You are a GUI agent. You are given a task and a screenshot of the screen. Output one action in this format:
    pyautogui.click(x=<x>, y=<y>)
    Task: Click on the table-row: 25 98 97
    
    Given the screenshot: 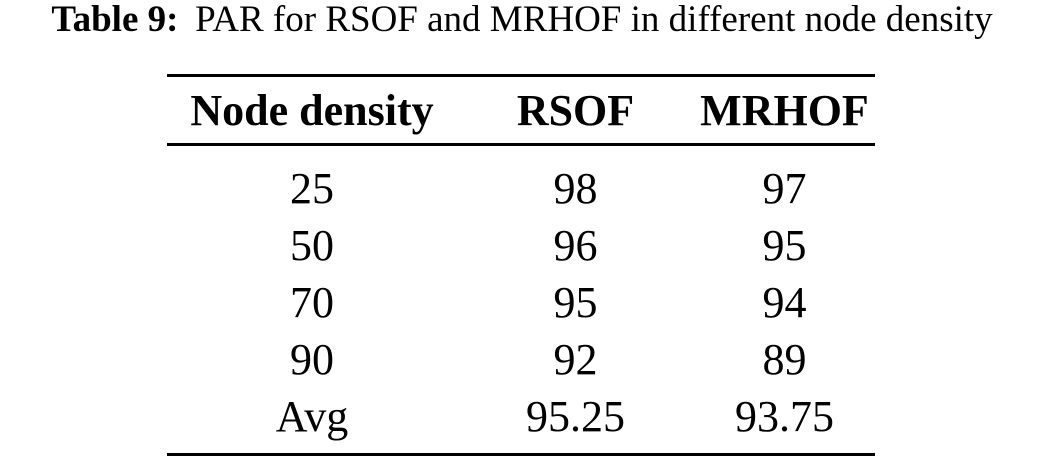 What is the action you would take?
    pyautogui.click(x=521, y=181)
    